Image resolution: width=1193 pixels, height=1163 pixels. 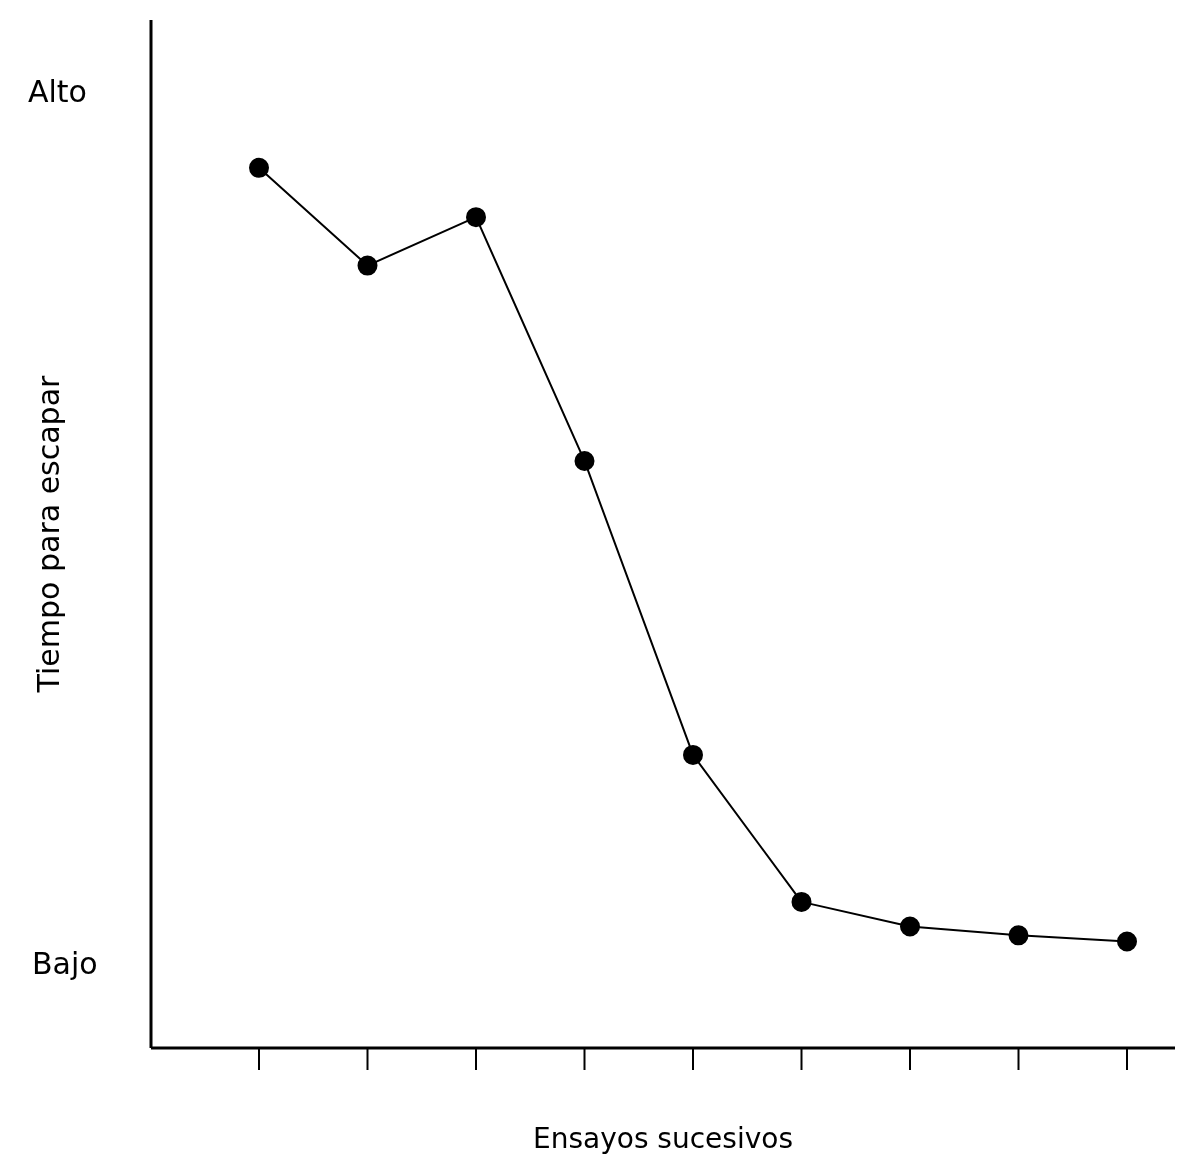 What do you see at coordinates (57, 91) in the screenshot?
I see `text: Alto` at bounding box center [57, 91].